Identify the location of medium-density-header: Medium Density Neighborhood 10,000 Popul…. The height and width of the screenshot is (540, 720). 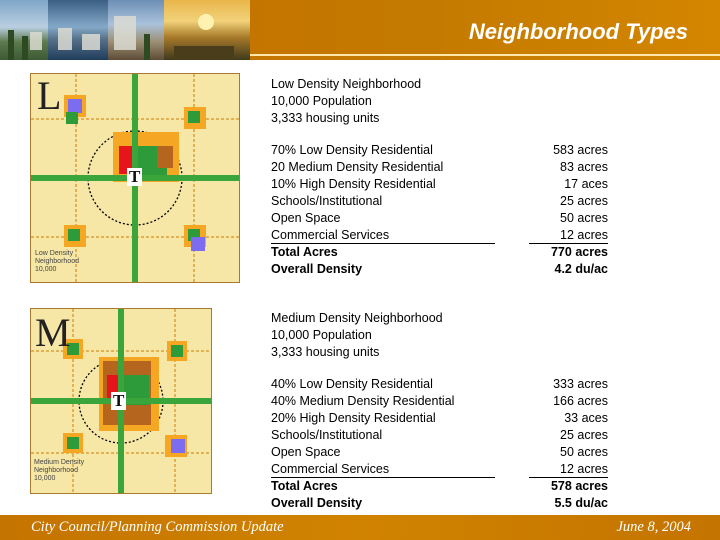
(357, 335).